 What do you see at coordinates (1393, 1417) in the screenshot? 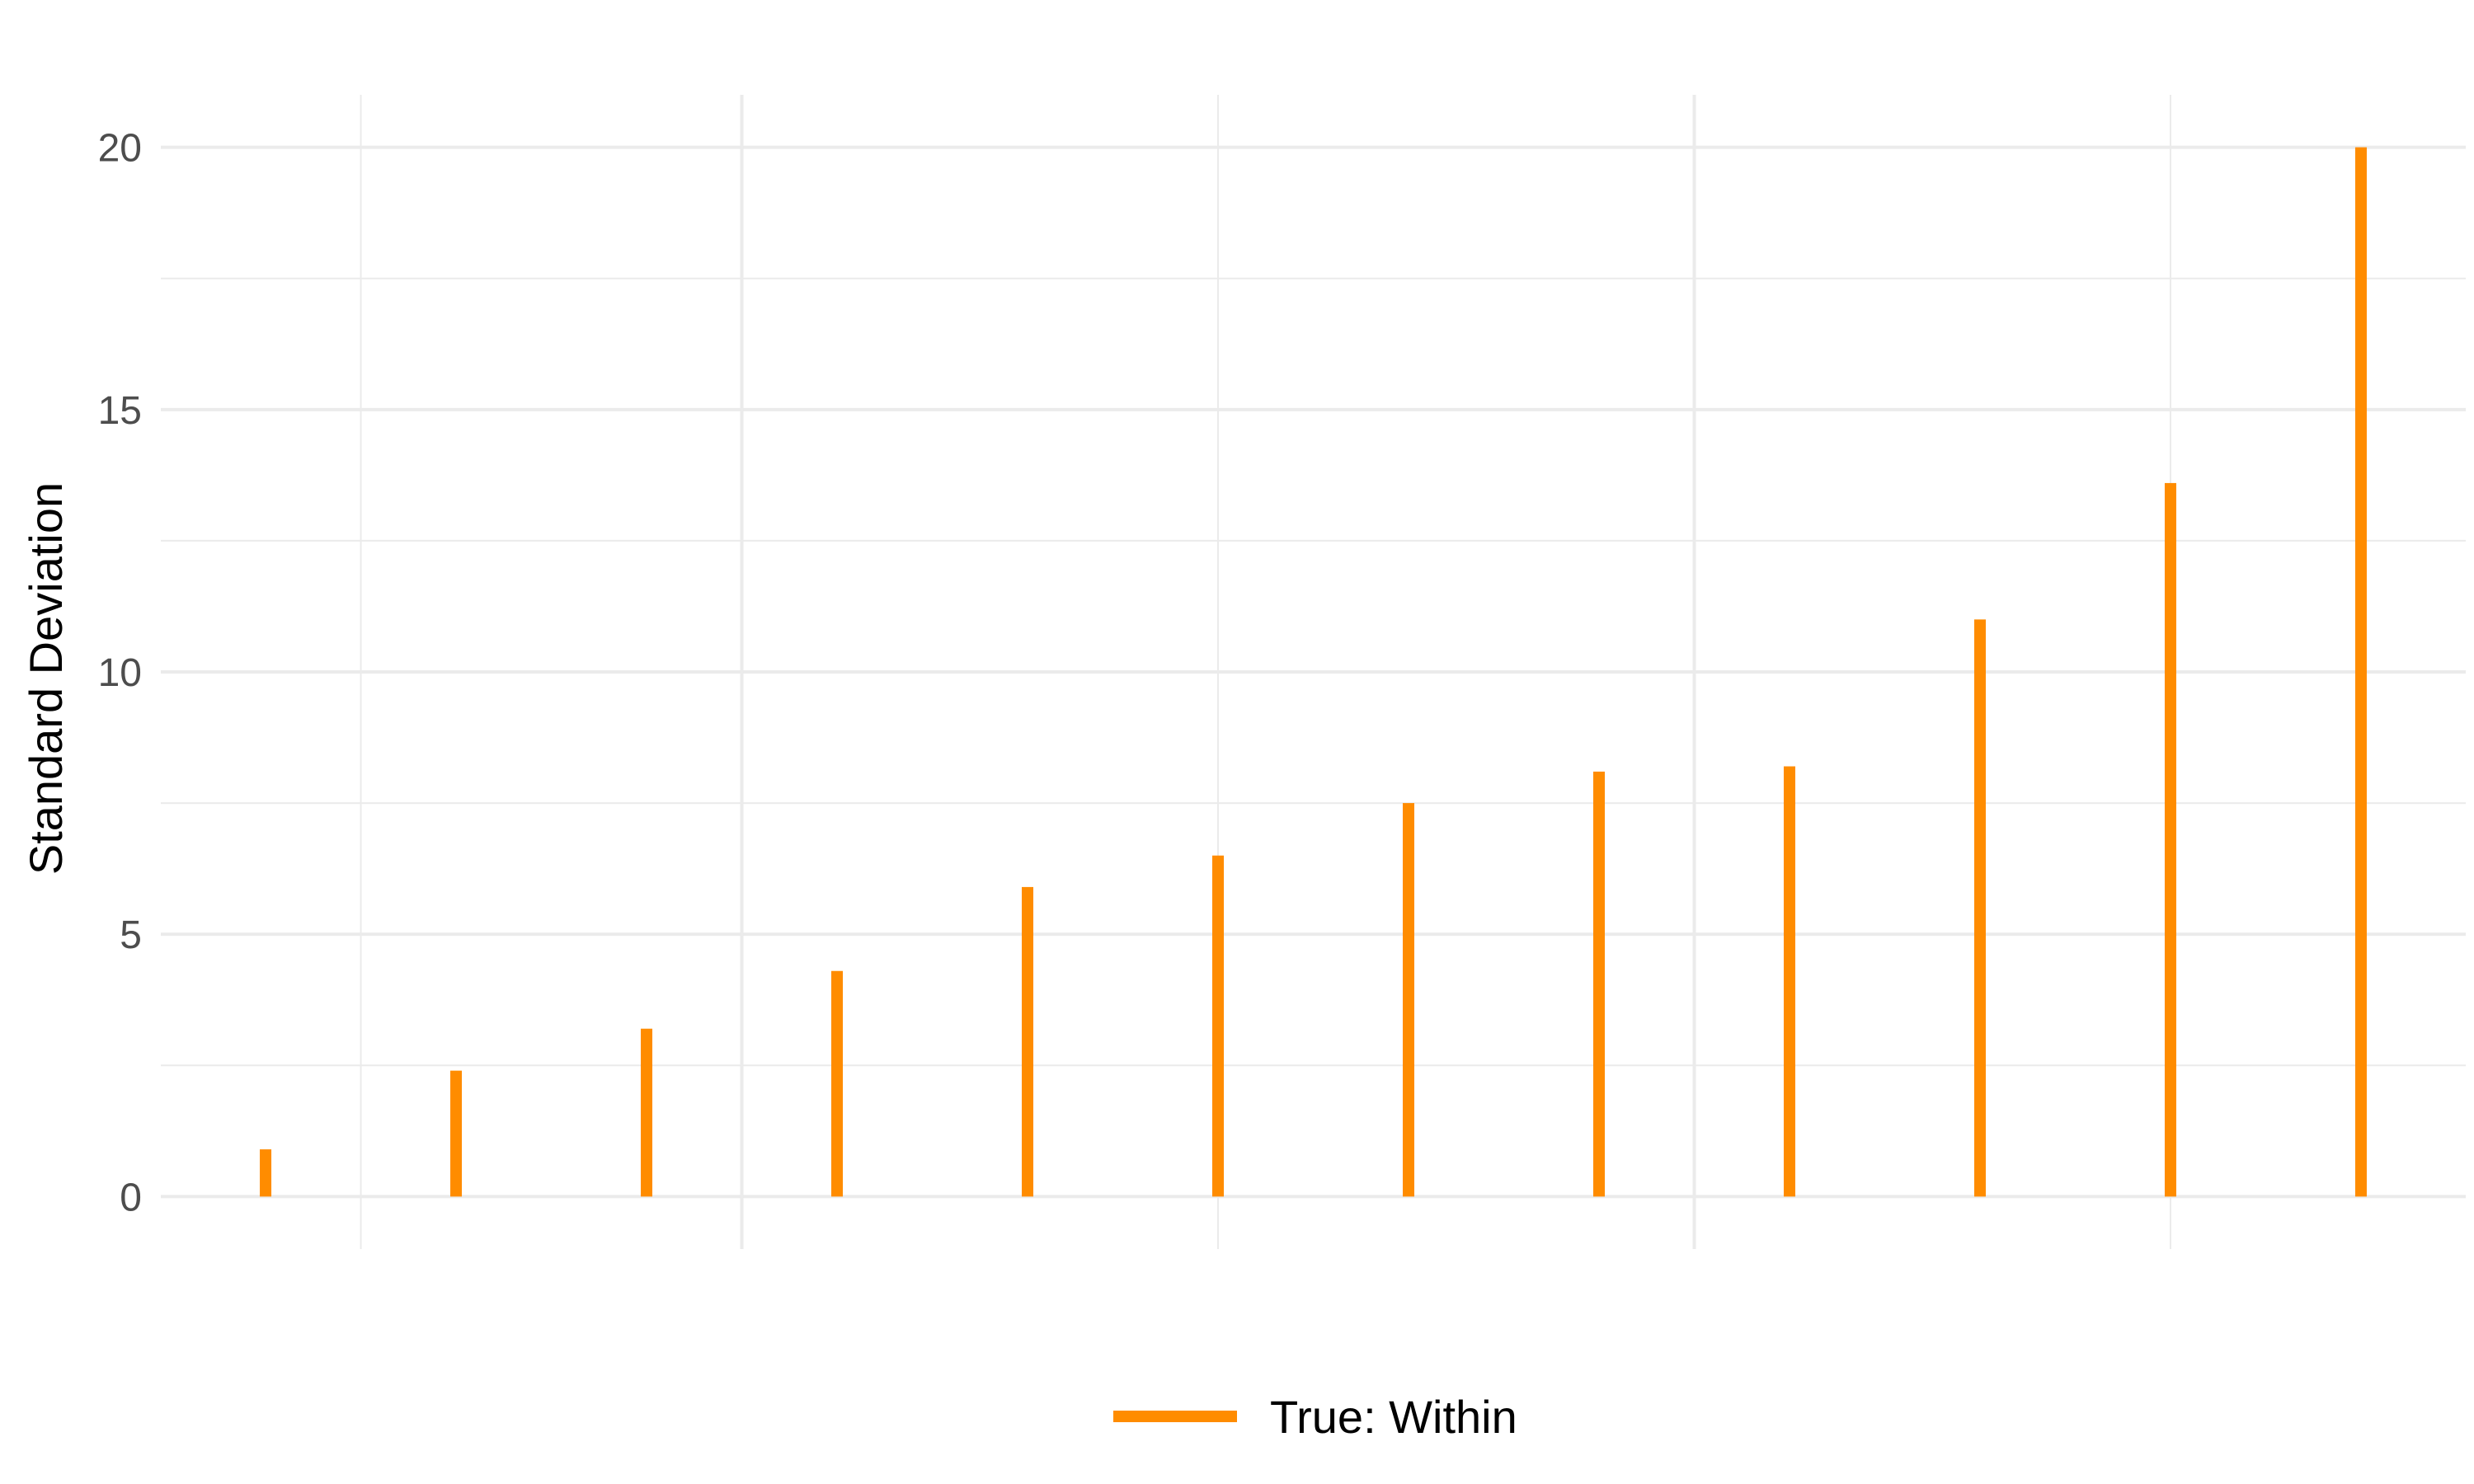
I see `legend-label: True: Within` at bounding box center [1393, 1417].